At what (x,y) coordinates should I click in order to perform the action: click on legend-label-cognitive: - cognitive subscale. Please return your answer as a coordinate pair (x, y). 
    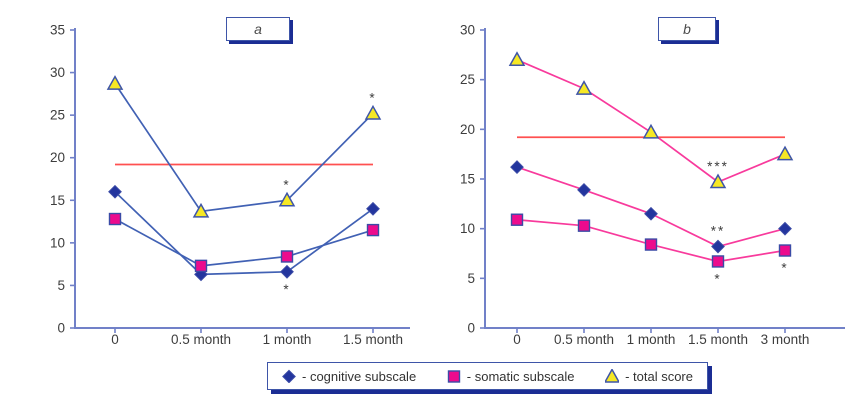
    Looking at the image, I should click on (359, 376).